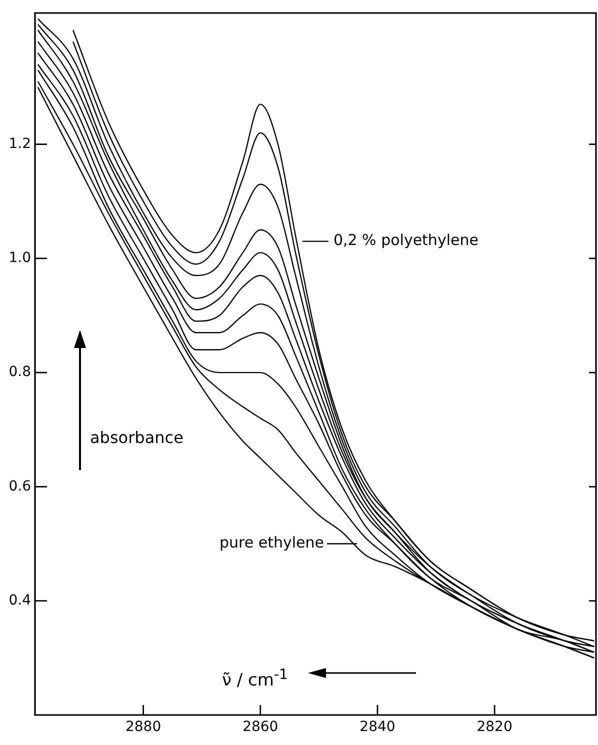 This screenshot has width=598, height=745. What do you see at coordinates (494, 727) in the screenshot?
I see `x-tick-label: 2820` at bounding box center [494, 727].